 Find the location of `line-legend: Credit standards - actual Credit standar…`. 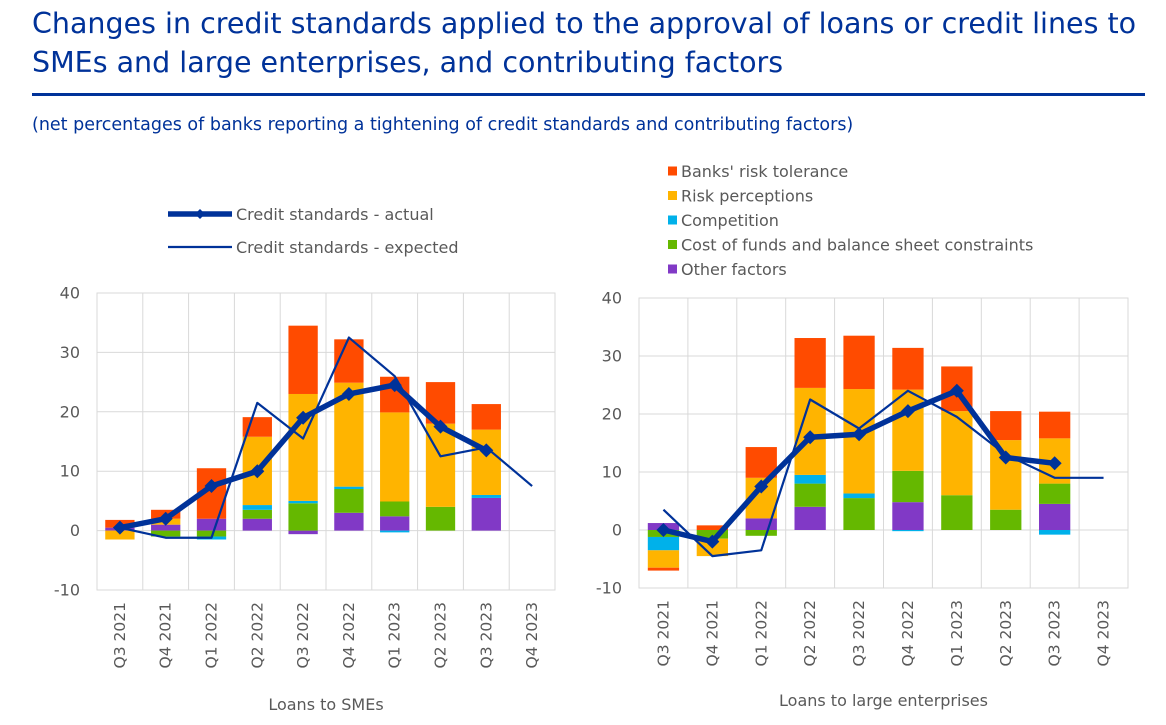

line-legend: Credit standards - actual Credit standar… is located at coordinates (313, 231).